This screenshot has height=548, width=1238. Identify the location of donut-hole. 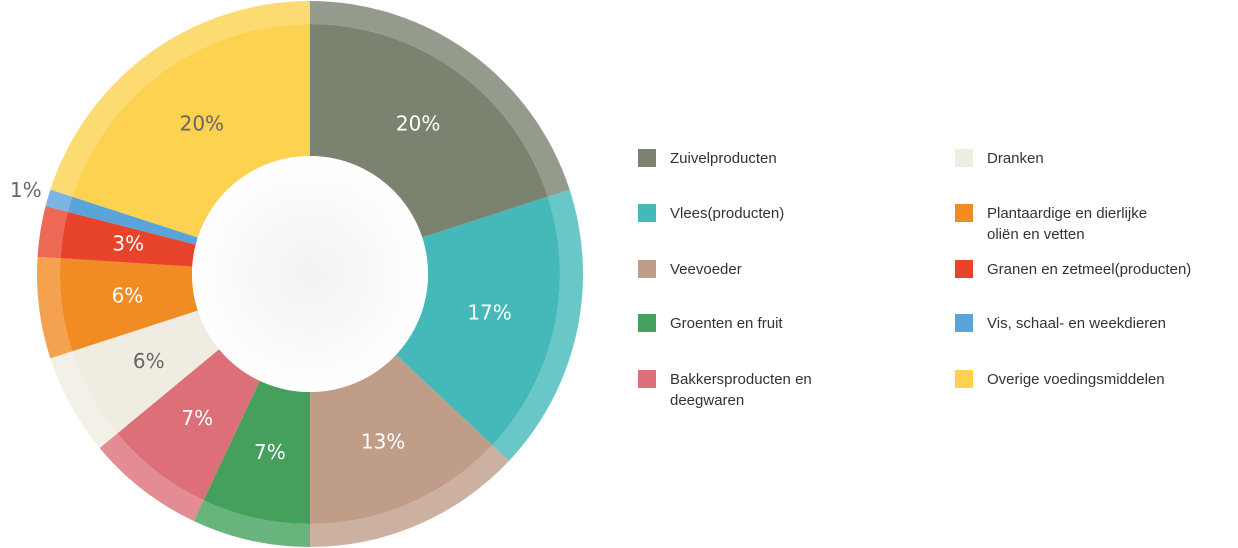
(310, 274).